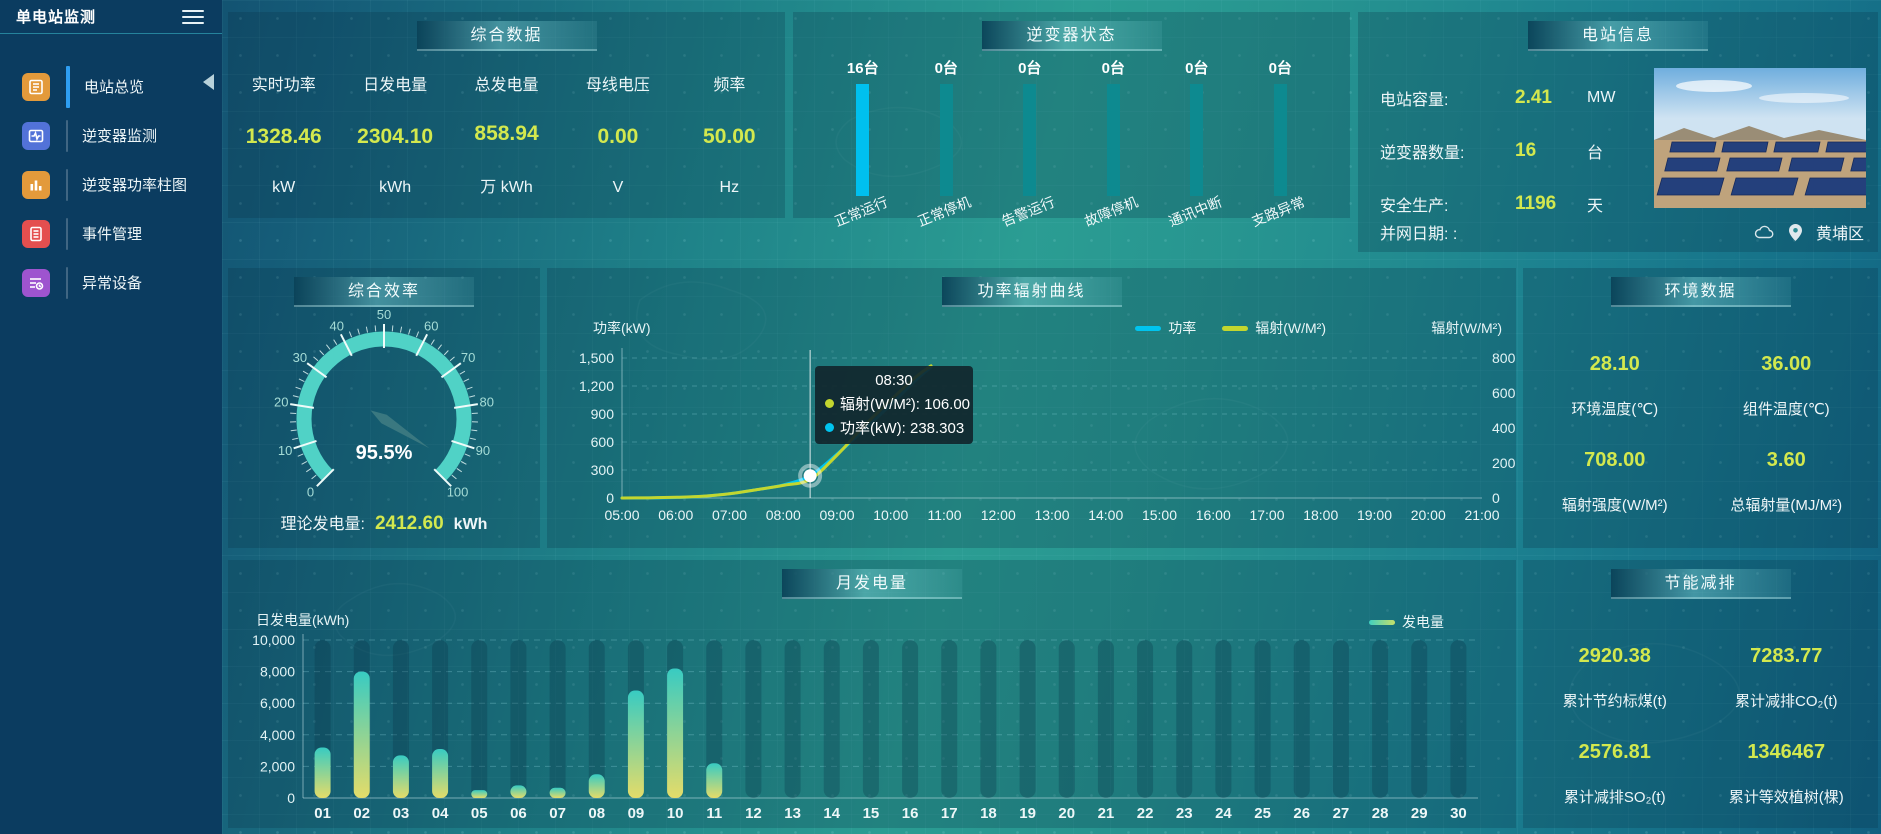 This screenshot has height=834, width=1881. Describe the element at coordinates (1615, 460) in the screenshot. I see `stat-value: 708.00` at that location.